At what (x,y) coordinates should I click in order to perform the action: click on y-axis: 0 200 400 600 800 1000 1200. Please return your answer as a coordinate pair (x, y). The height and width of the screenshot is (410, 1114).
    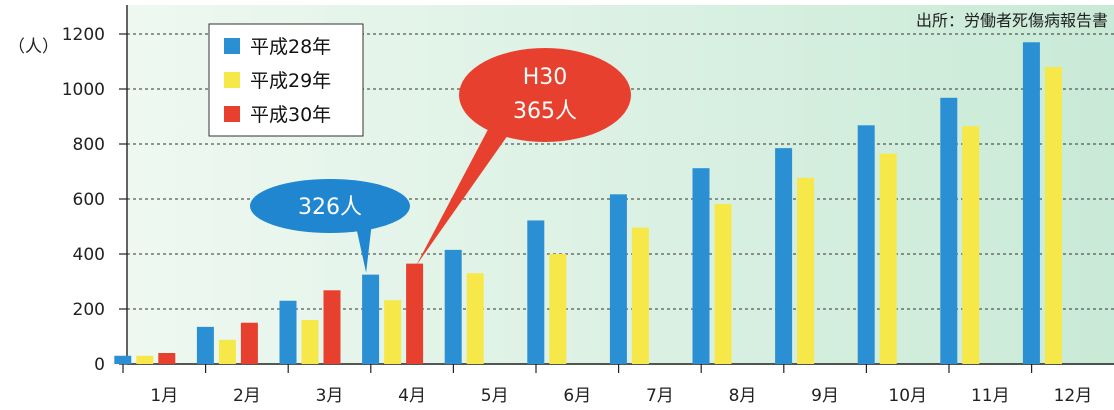
    Looking at the image, I should click on (95, 190).